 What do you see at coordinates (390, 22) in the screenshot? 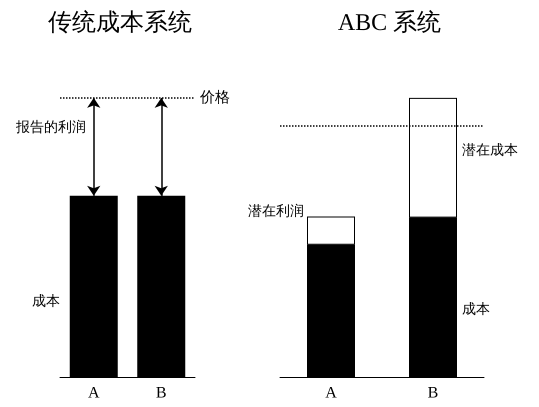
I see `chart-title: ABC 系统` at bounding box center [390, 22].